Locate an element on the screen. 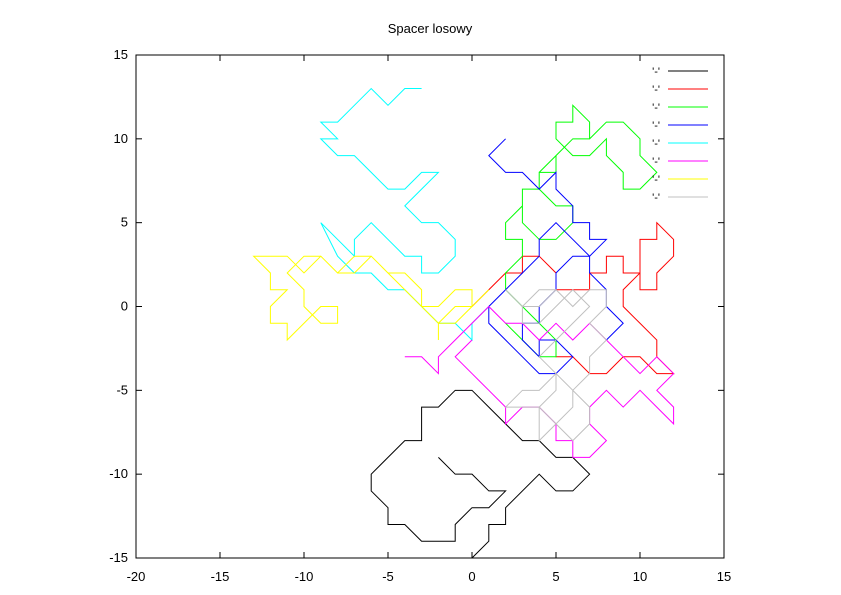 This screenshot has width=841, height=595. x-tick-label: 10 is located at coordinates (640, 576).